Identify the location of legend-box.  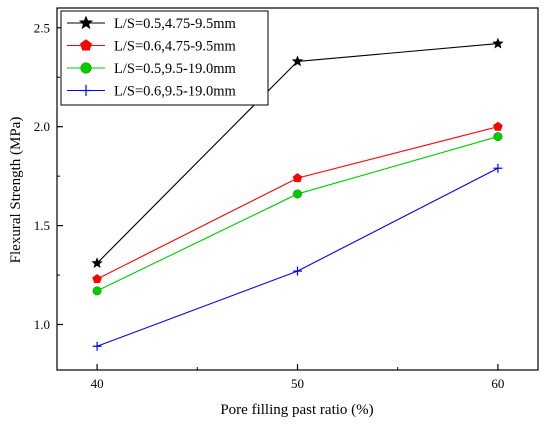
(164, 58).